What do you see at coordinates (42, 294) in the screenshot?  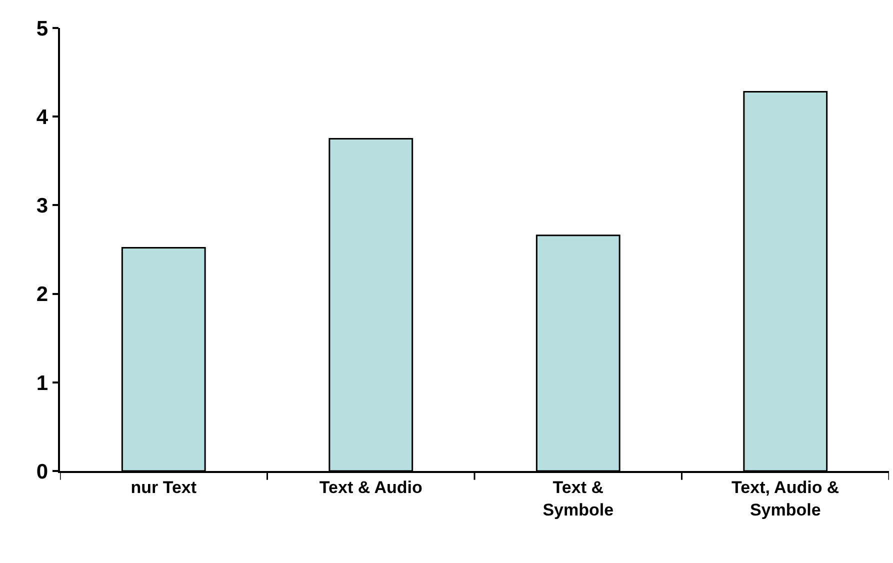 I see `y-tick-label: 2` at bounding box center [42, 294].